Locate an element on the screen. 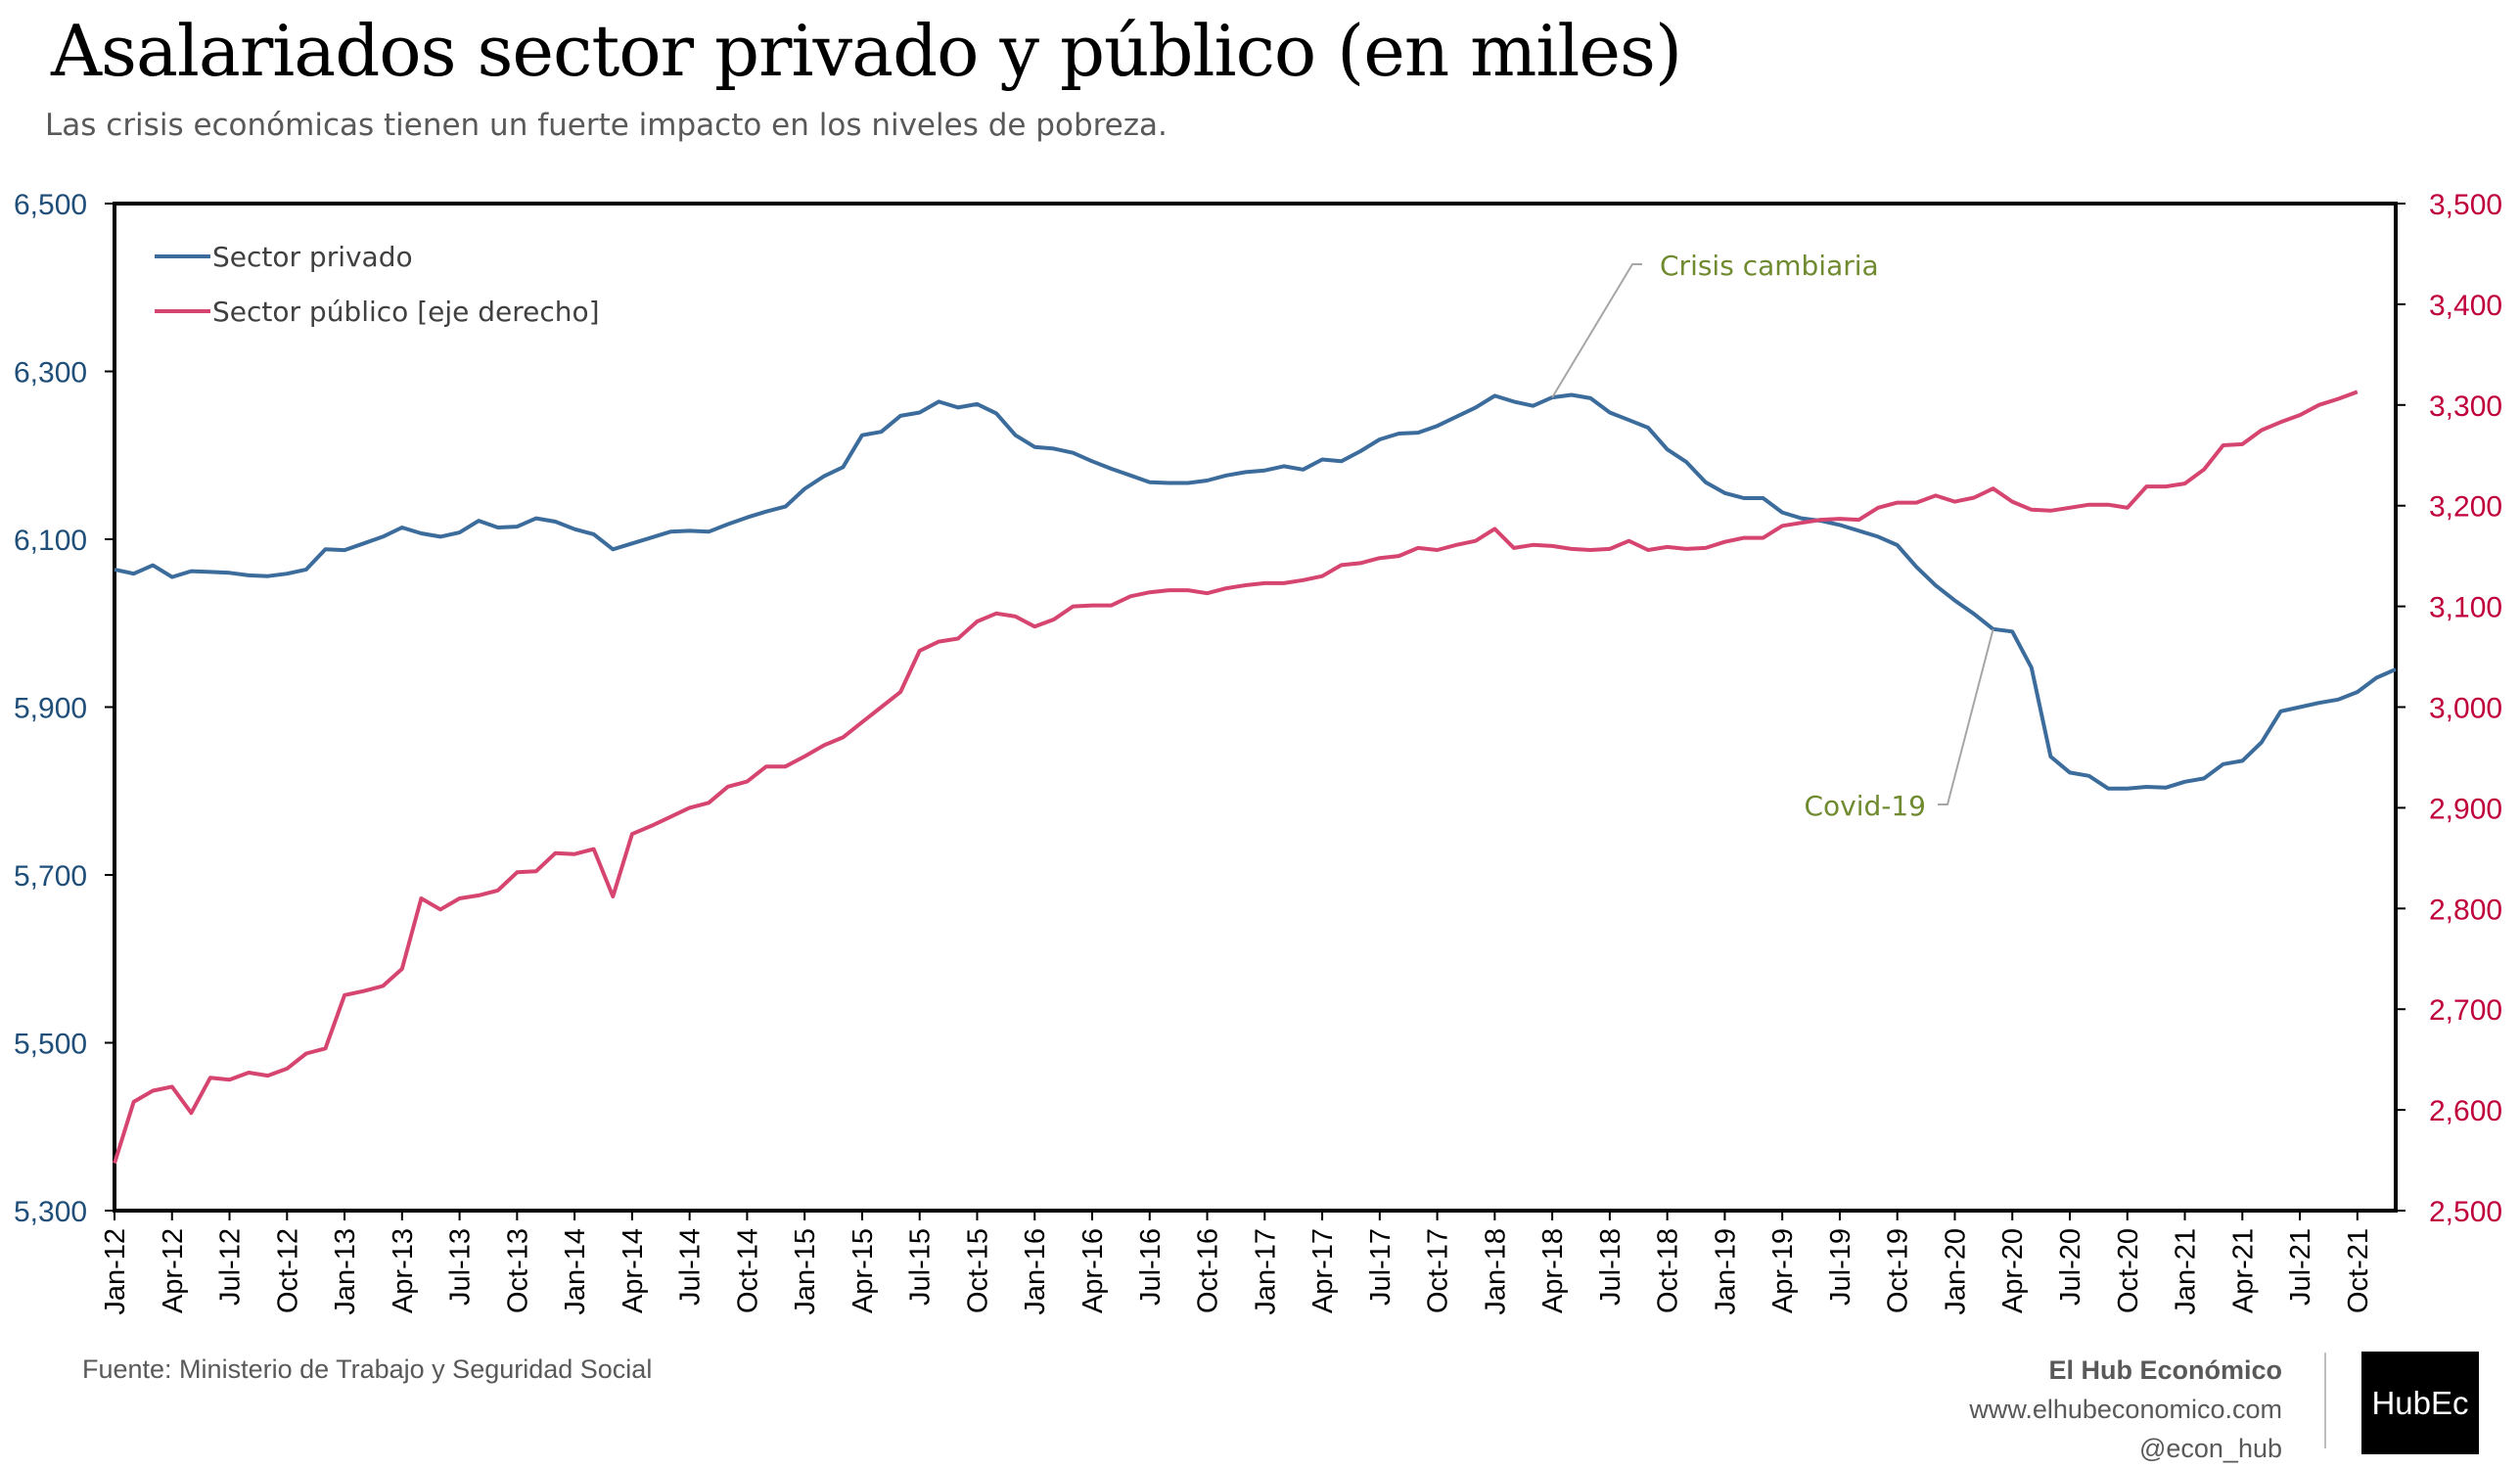  x-axis-tick-label: Jul-20 is located at coordinates (2070, 1267).